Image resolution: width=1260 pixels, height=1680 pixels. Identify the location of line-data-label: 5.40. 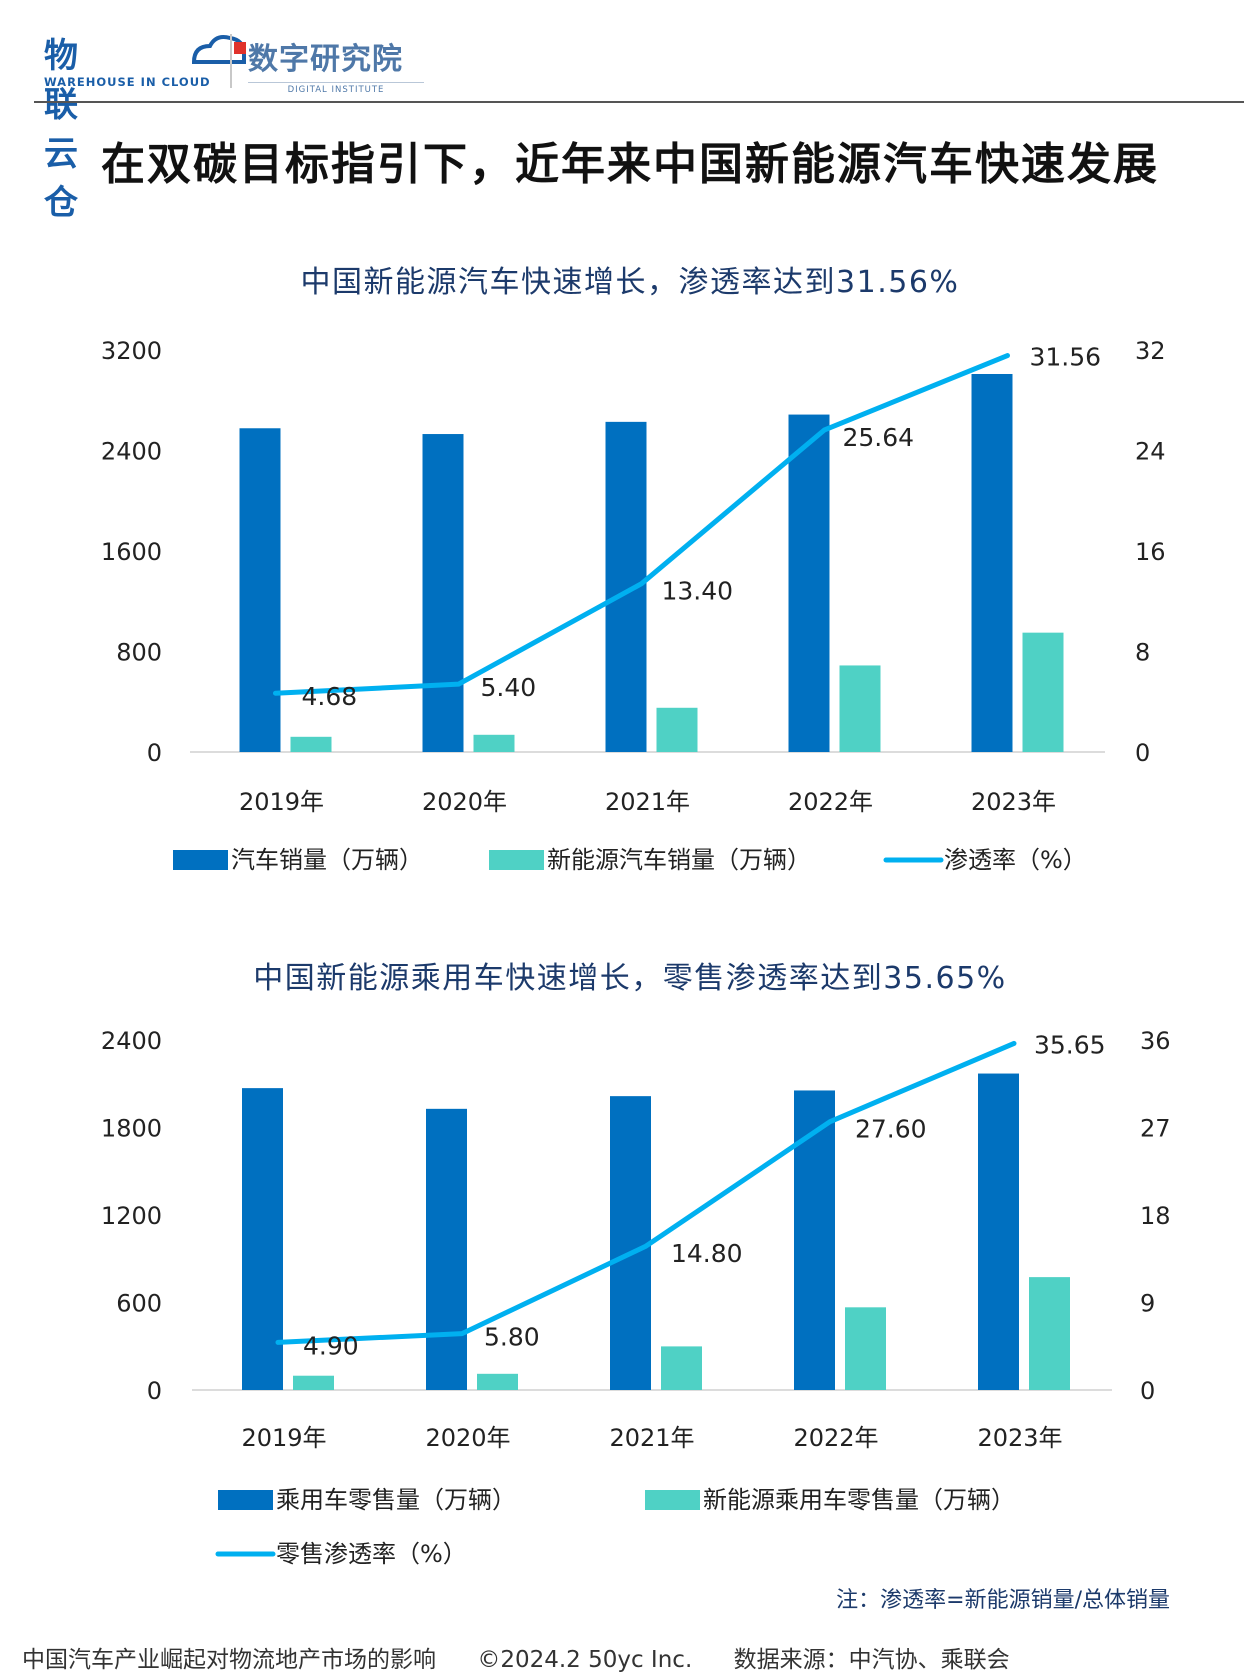
(509, 687).